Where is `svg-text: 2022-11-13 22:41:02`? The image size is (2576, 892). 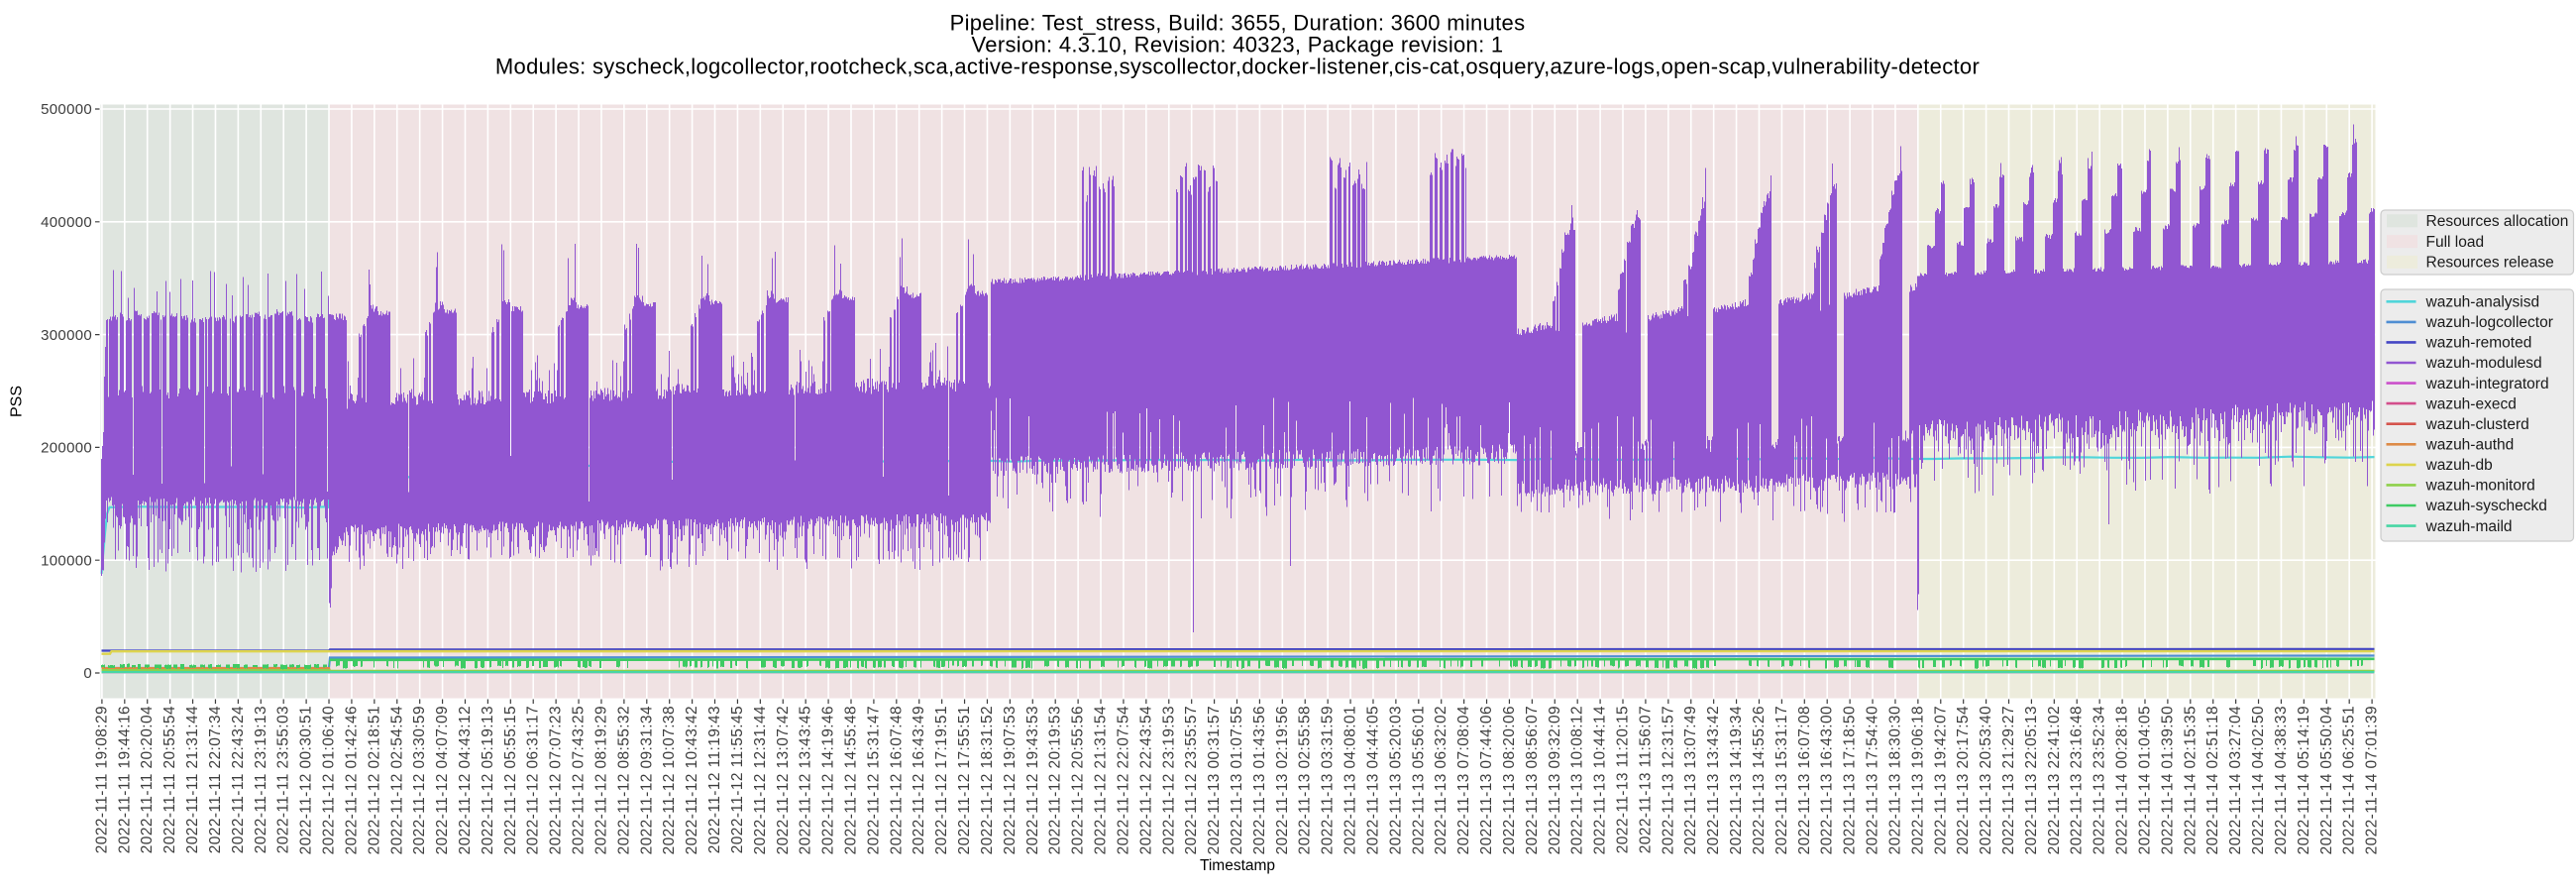
svg-text: 2022-11-13 22:41:02 is located at coordinates (2055, 780).